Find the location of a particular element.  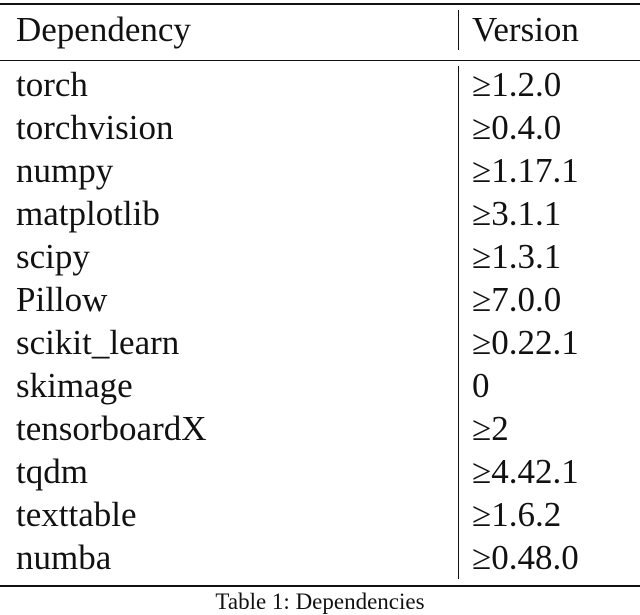

row-version: ≥1.17.1 is located at coordinates (525, 170).